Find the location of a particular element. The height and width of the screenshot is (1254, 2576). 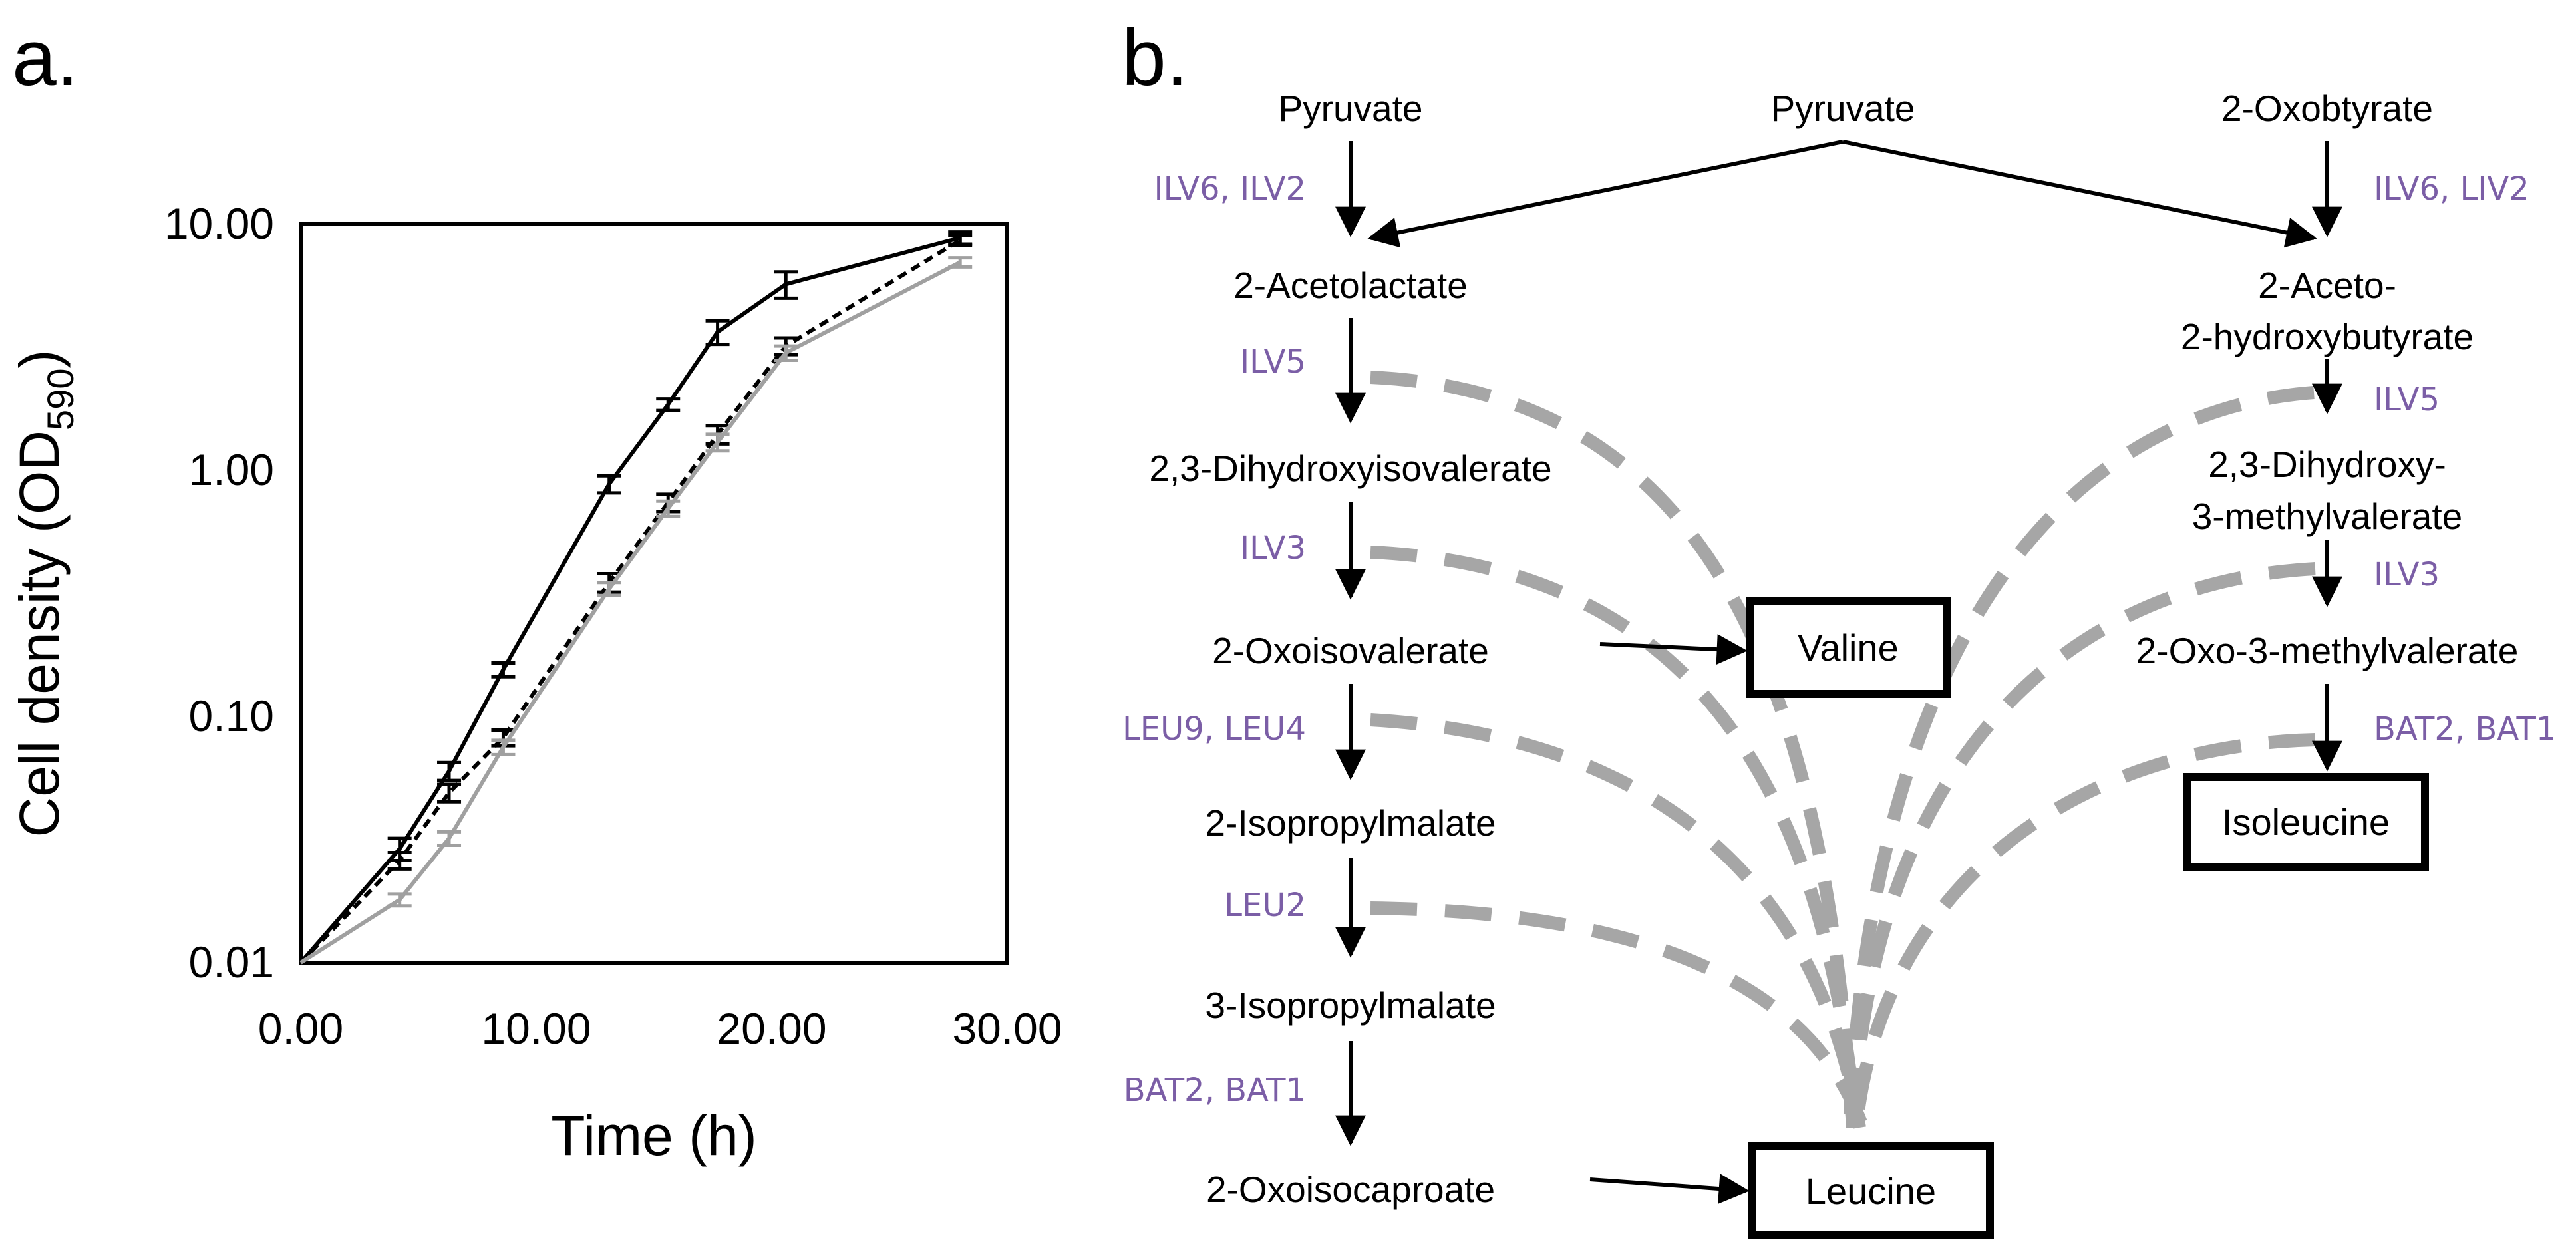

oxomethylvalerate: 2-Oxo-3-methylvalerate is located at coordinates (2327, 651).